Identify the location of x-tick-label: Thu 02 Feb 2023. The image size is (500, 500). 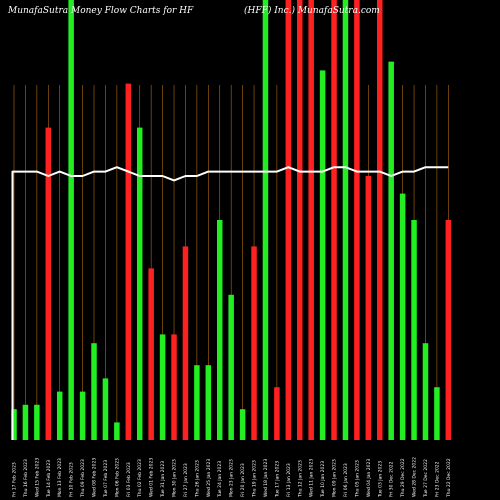
(140, 478).